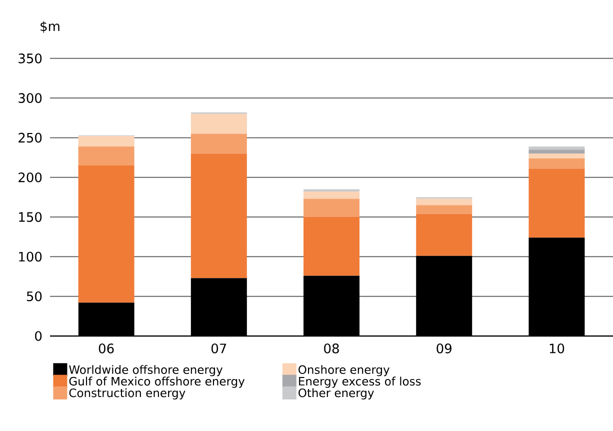 This screenshot has width=613, height=431. What do you see at coordinates (30, 98) in the screenshot?
I see `y-tick-label: 300` at bounding box center [30, 98].